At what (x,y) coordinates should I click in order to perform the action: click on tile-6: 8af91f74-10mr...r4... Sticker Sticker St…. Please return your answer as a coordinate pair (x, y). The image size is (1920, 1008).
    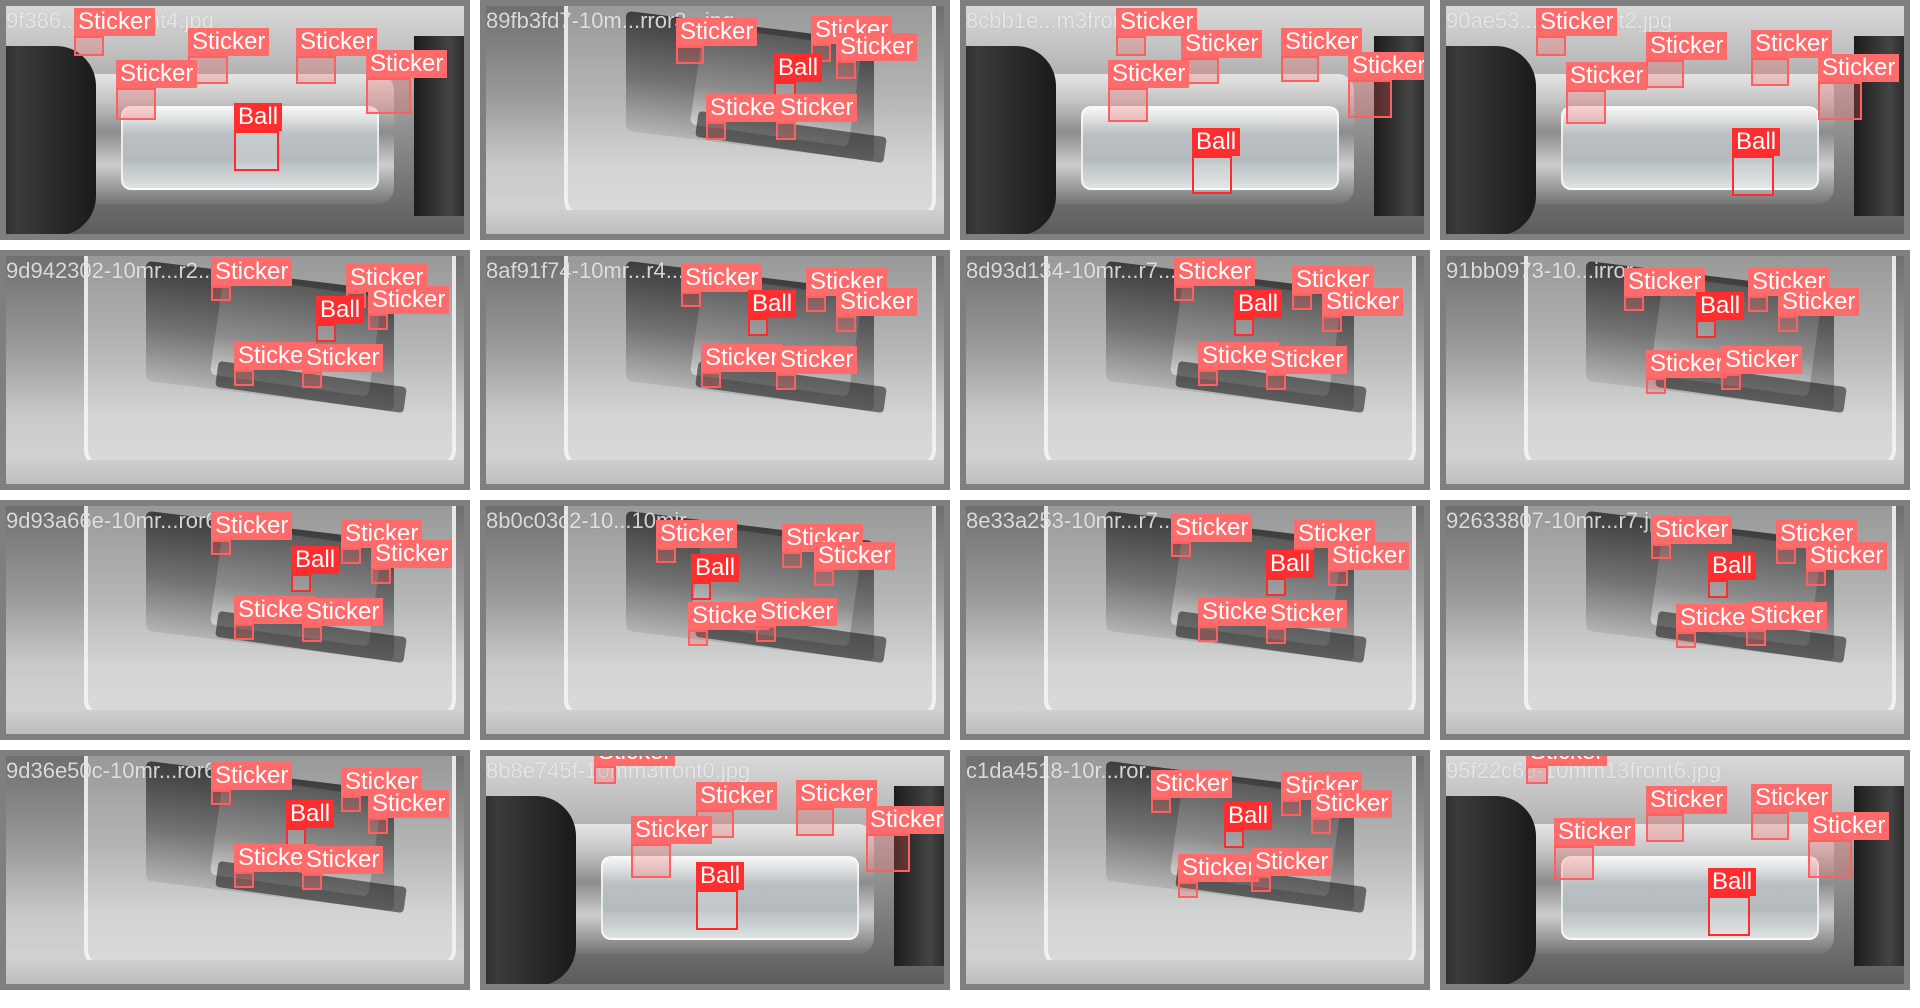
    Looking at the image, I should click on (715, 370).